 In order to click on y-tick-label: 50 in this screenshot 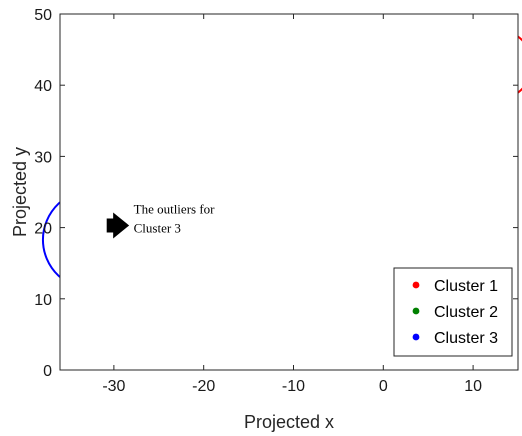, I will do `click(43, 15)`.